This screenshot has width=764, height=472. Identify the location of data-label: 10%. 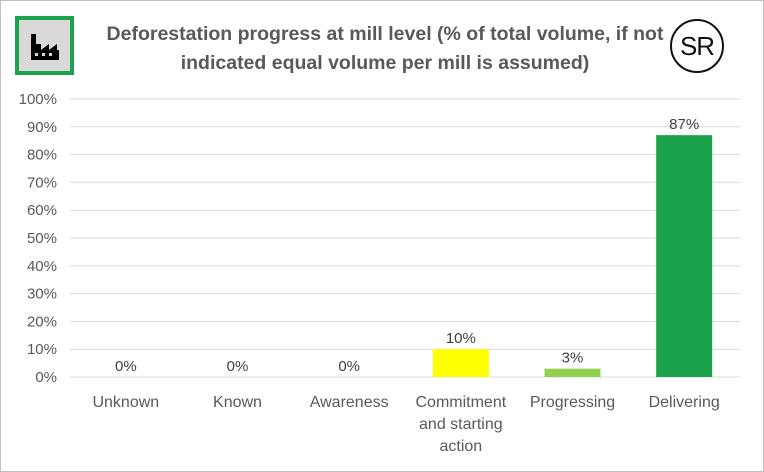
(461, 338).